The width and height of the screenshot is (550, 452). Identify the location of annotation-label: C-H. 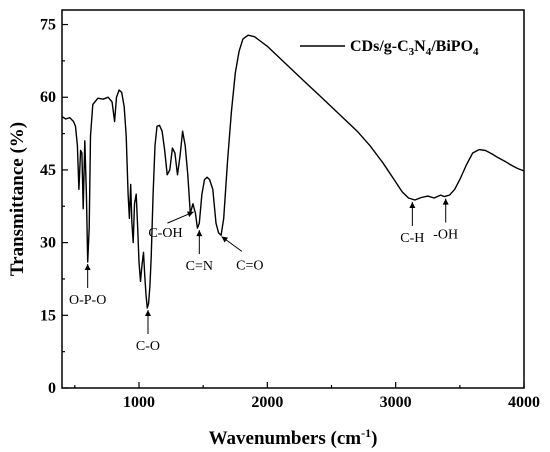
(412, 238).